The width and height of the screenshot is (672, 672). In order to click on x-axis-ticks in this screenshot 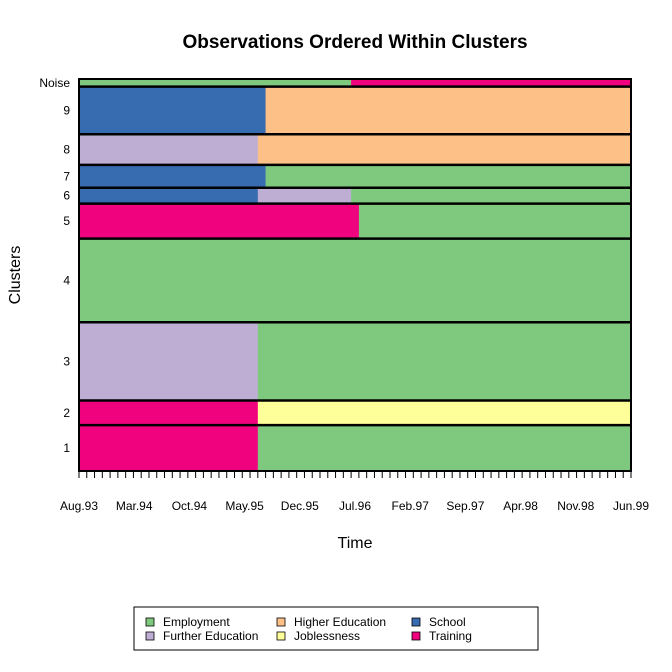, I will do `click(355, 474)`.